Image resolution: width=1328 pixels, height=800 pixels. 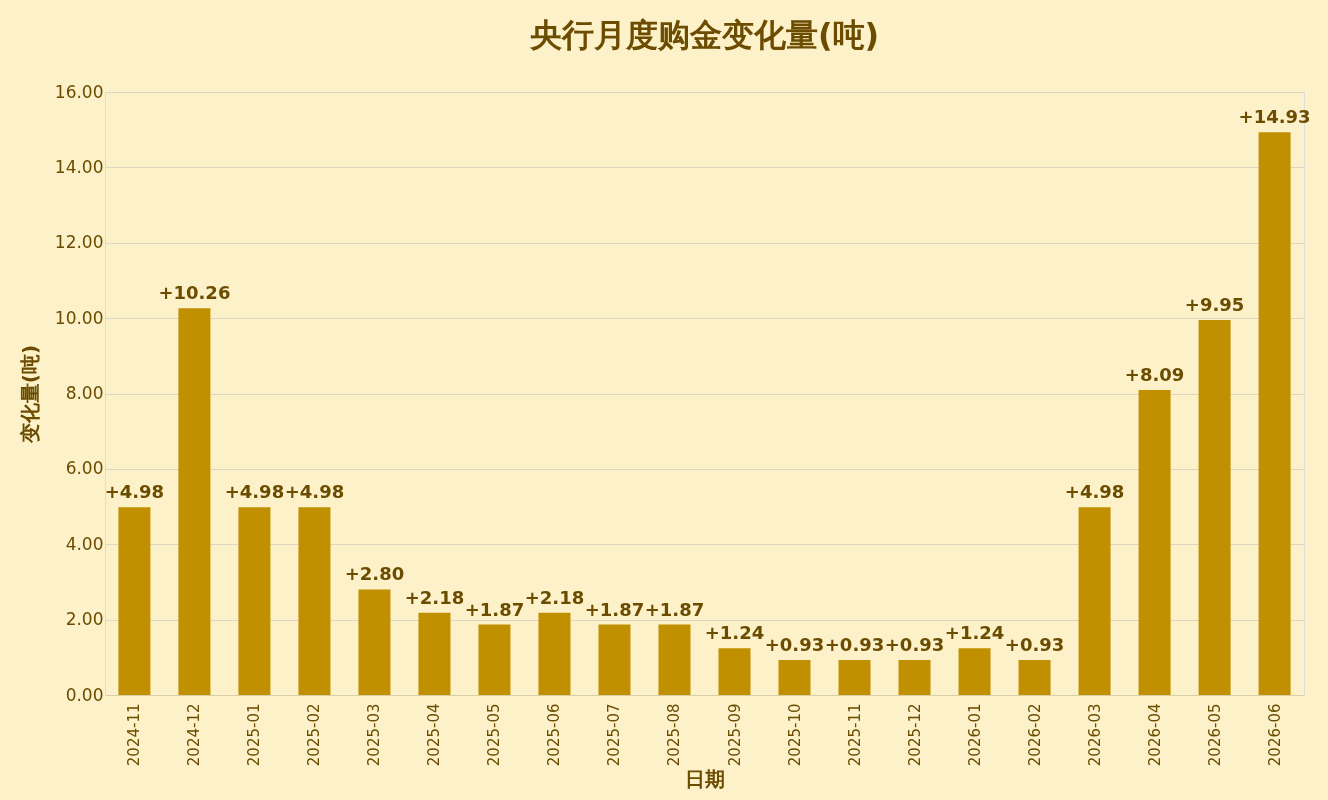 I want to click on x-tick-label: 2025-05, so click(x=494, y=735).